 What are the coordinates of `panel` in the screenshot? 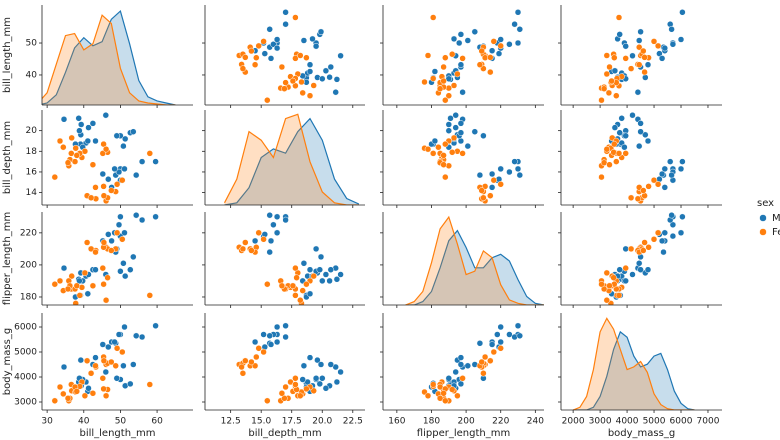 It's located at (474, 260).